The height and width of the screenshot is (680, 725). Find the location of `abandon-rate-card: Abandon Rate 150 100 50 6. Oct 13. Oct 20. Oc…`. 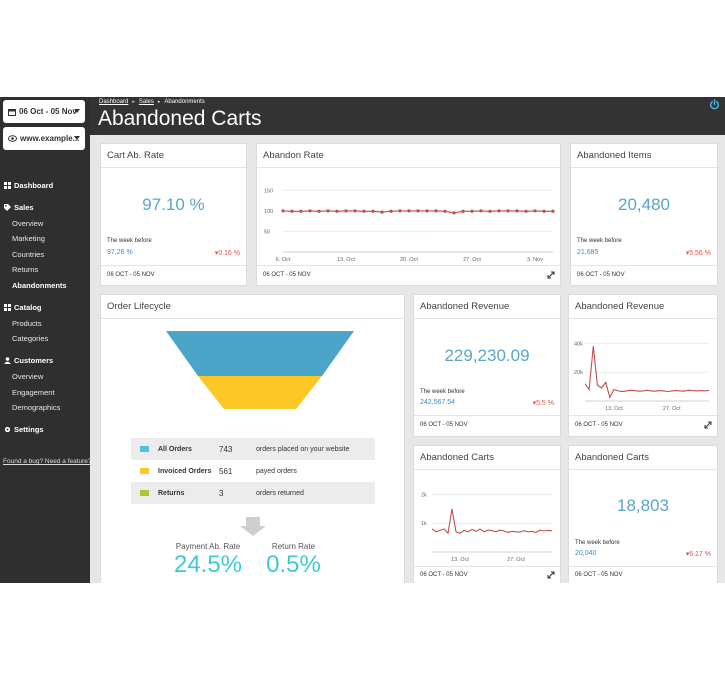

abandon-rate-card: Abandon Rate 150 100 50 6. Oct 13. Oct 20. Oc… is located at coordinates (408, 214).